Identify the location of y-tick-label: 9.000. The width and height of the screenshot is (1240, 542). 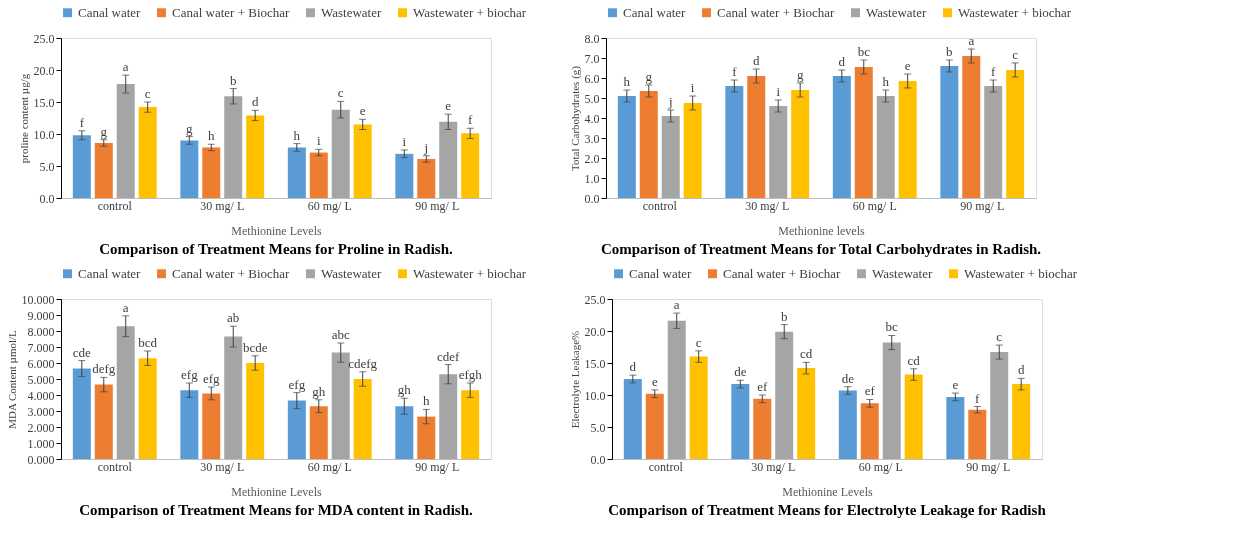
(41, 315).